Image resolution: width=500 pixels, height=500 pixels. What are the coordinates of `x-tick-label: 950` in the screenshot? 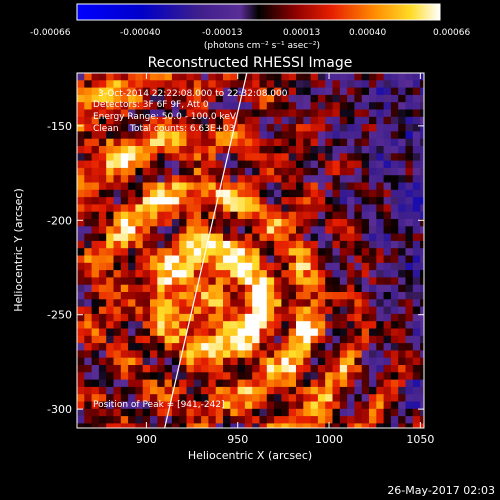 It's located at (237, 439).